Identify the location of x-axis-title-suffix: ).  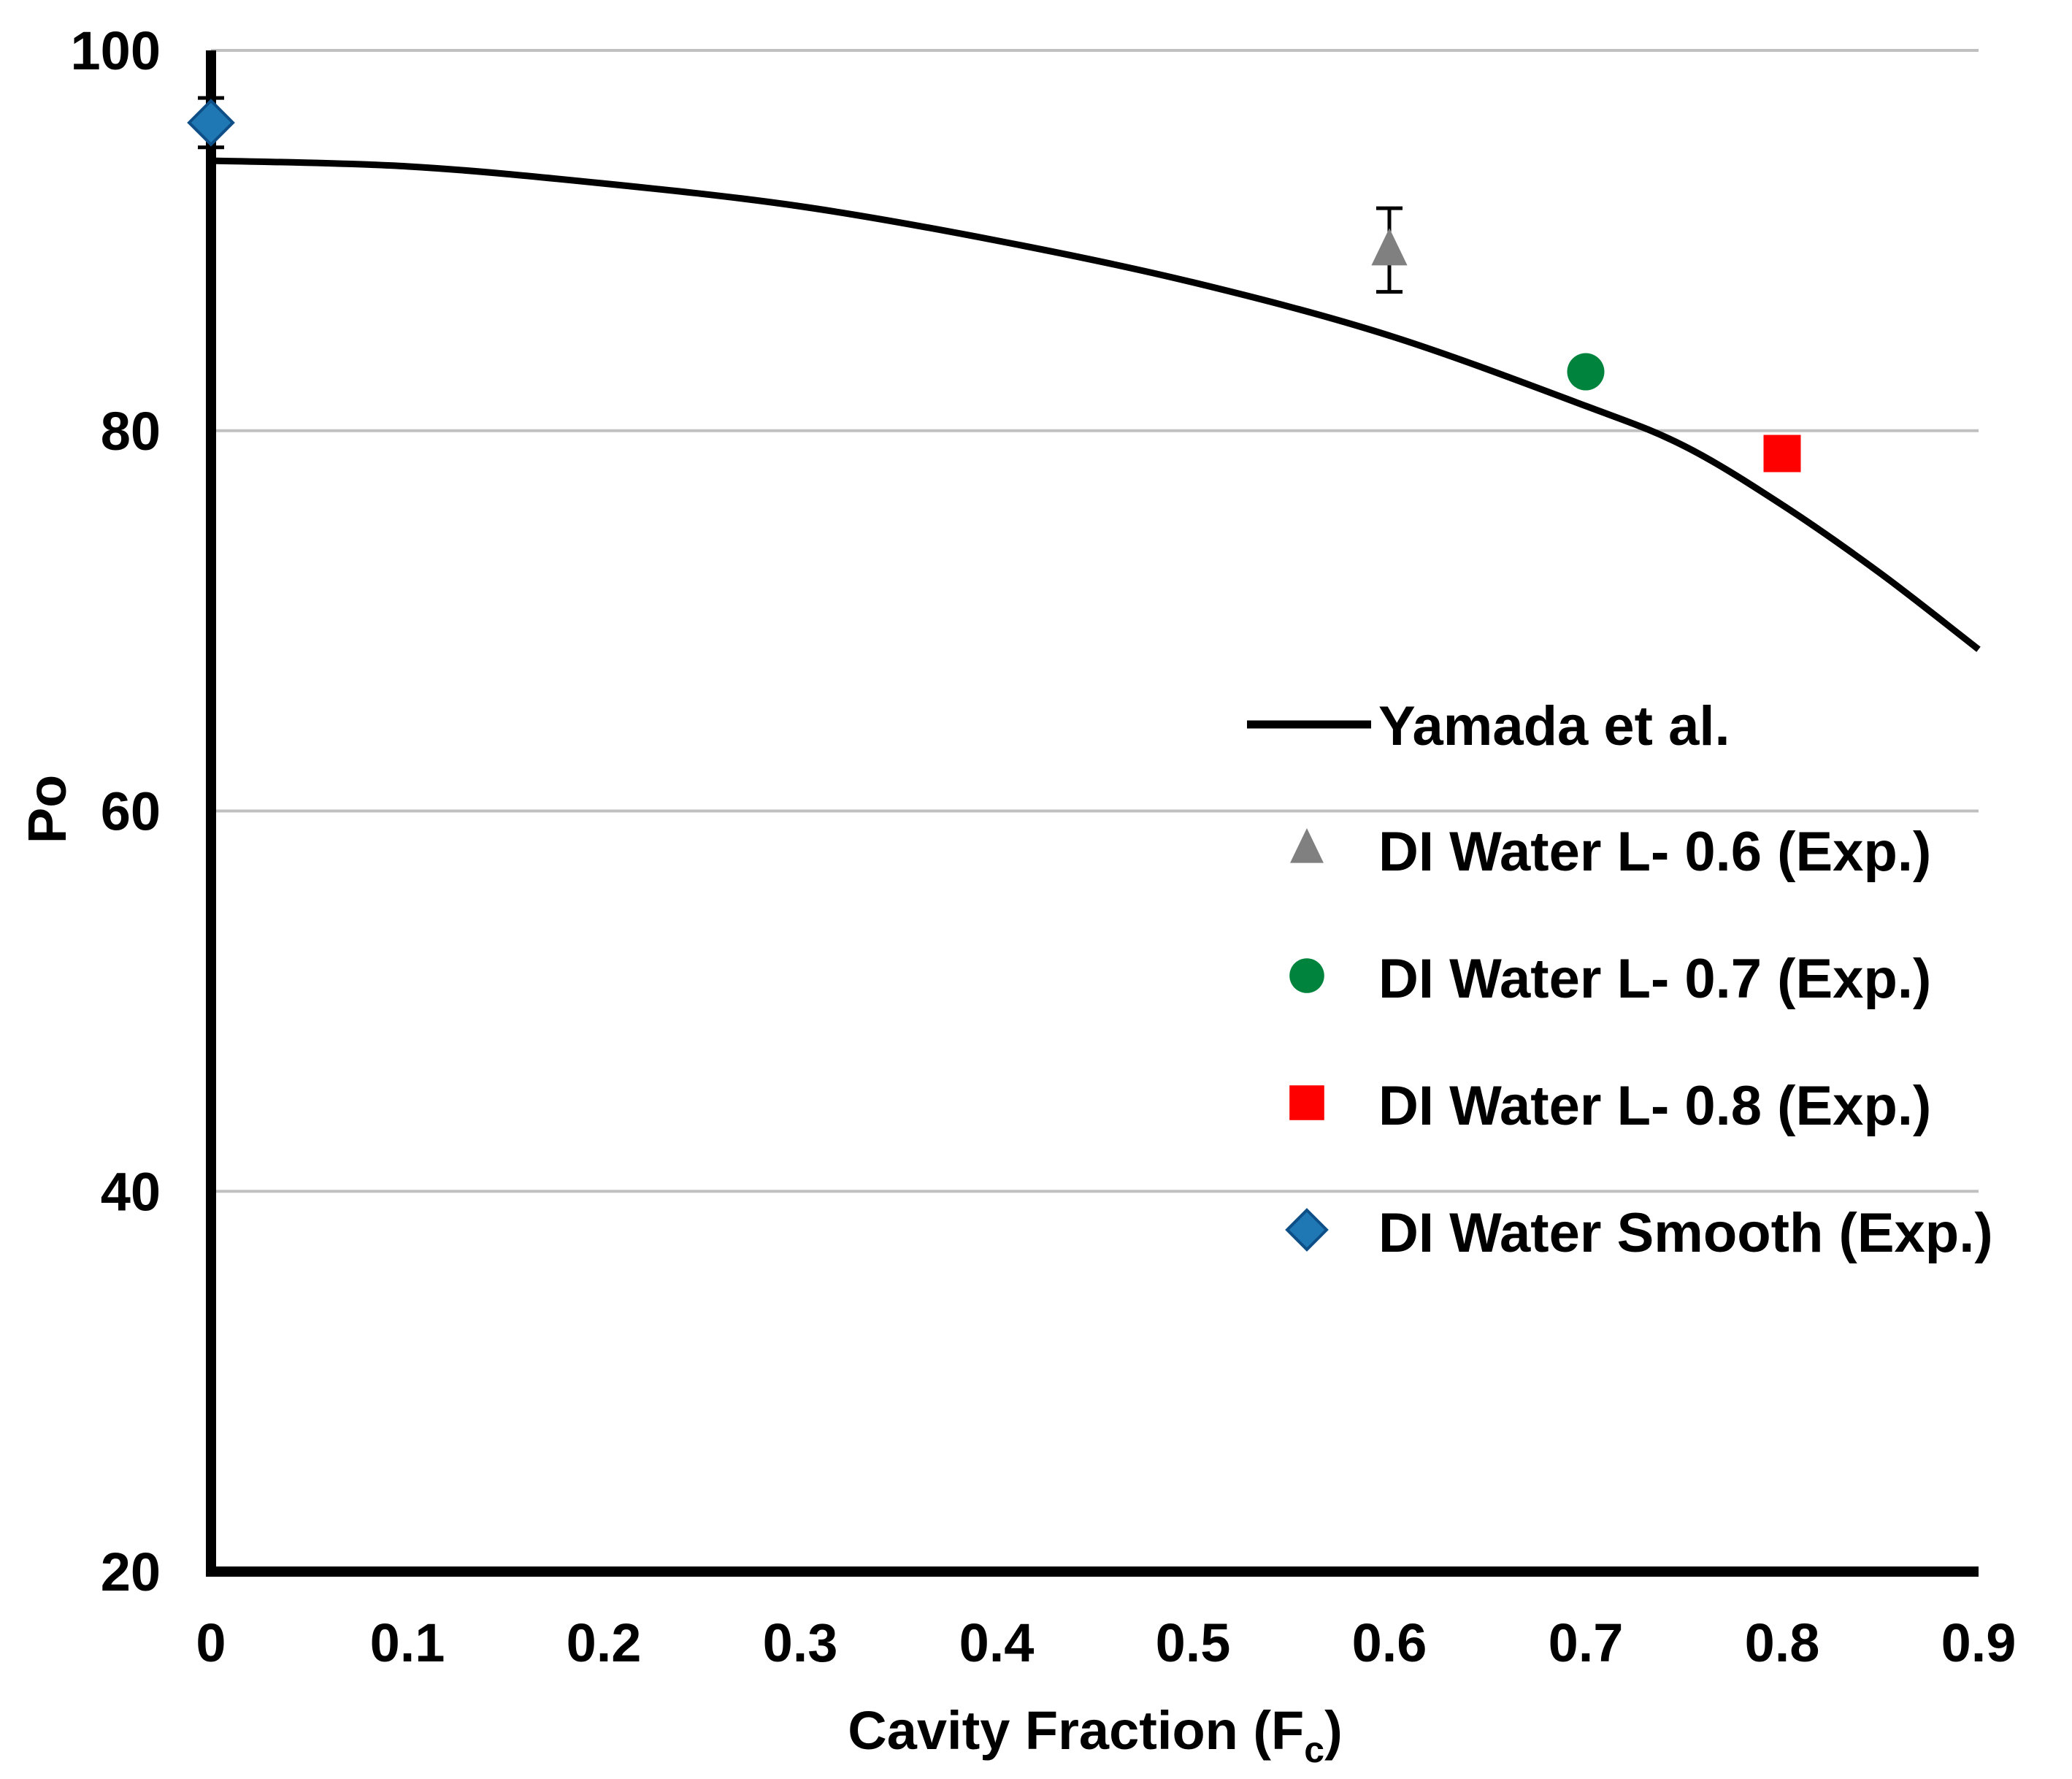
(1333, 1730).